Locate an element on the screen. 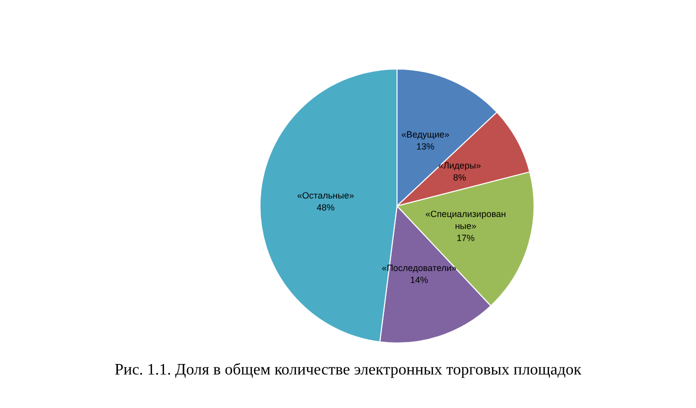 The image size is (696, 408). text: Рис. 1.1. Доля в общем количестве электронных торговых площадок is located at coordinates (348, 370).